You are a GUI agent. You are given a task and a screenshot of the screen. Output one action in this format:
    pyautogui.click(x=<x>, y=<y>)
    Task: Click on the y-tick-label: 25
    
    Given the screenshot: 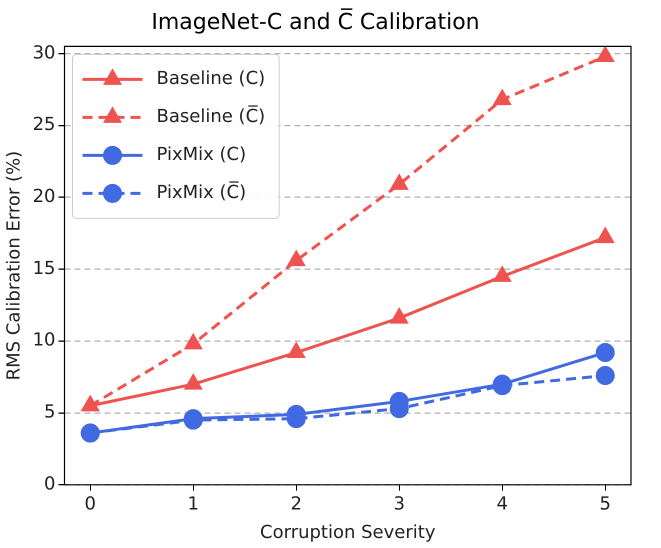 What is the action you would take?
    pyautogui.click(x=44, y=125)
    